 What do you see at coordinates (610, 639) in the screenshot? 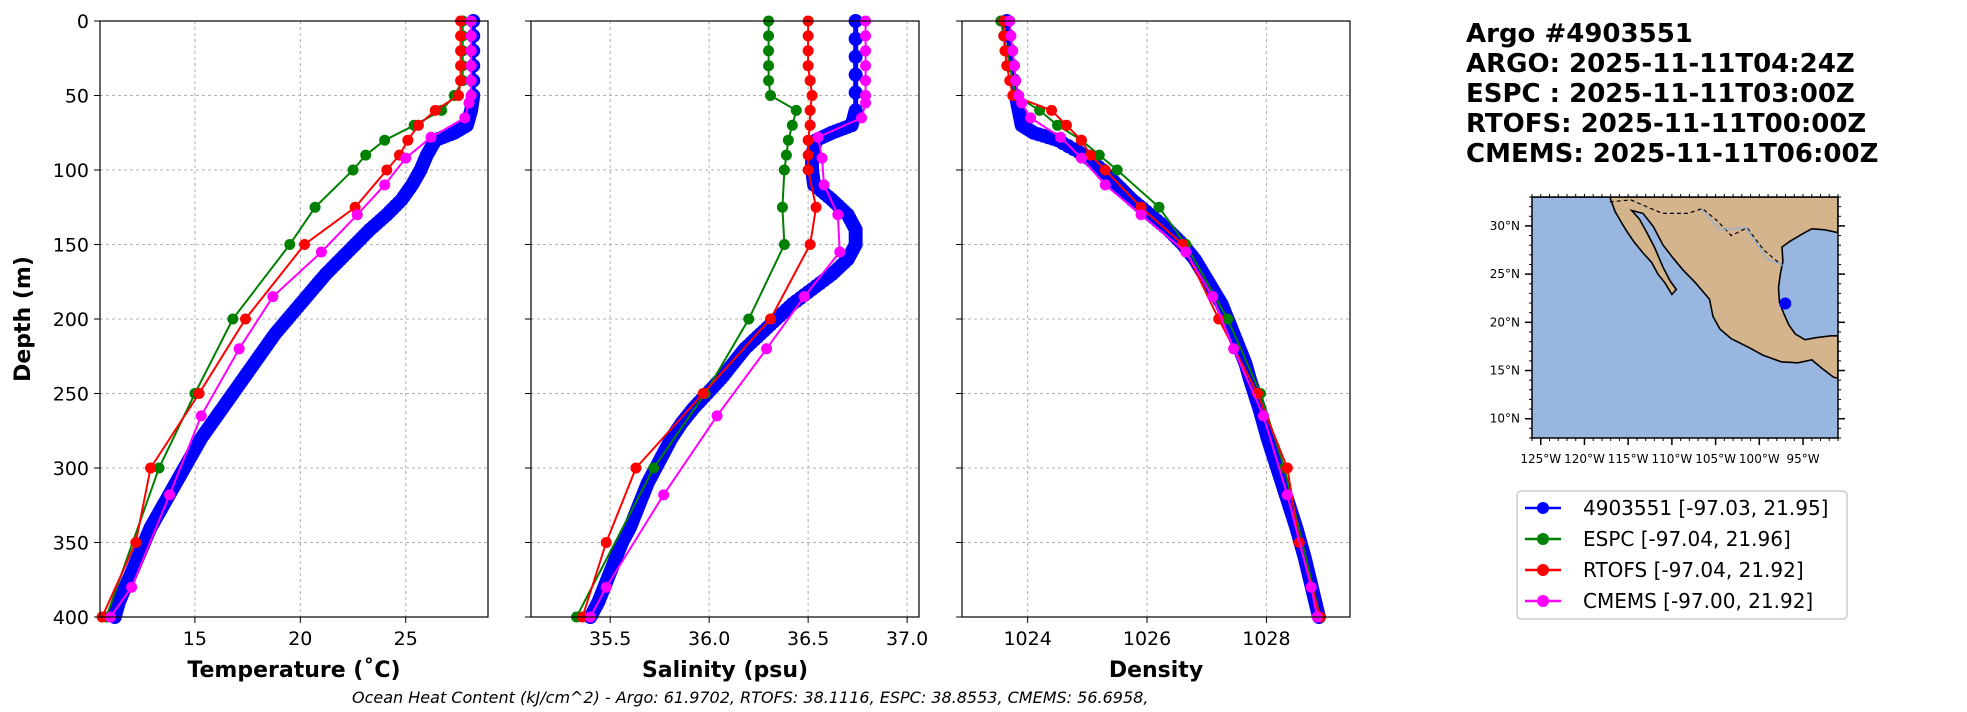
I see `x-tick-label: 35.5` at bounding box center [610, 639].